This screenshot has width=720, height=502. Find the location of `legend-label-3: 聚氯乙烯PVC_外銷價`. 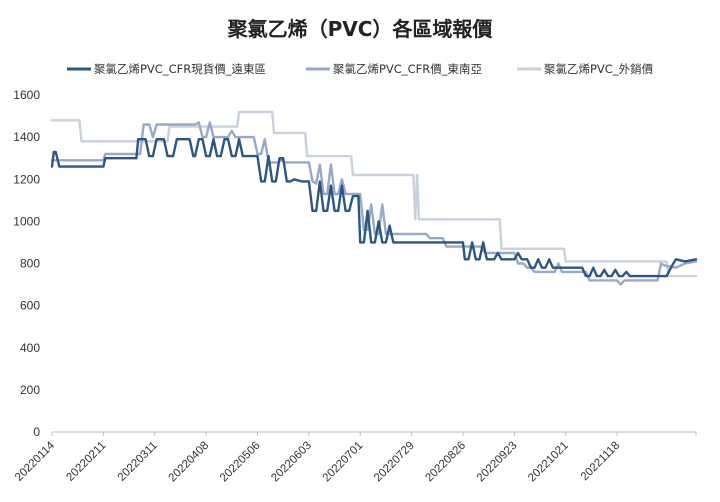

legend-label-3: 聚氯乙烯PVC_外銷價 is located at coordinates (599, 69).